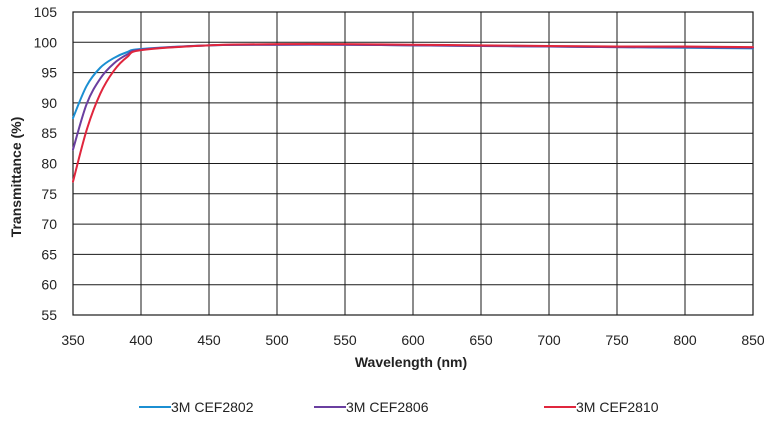  Describe the element at coordinates (16, 177) in the screenshot. I see `y-axis-label: Transmittance (%)` at that location.